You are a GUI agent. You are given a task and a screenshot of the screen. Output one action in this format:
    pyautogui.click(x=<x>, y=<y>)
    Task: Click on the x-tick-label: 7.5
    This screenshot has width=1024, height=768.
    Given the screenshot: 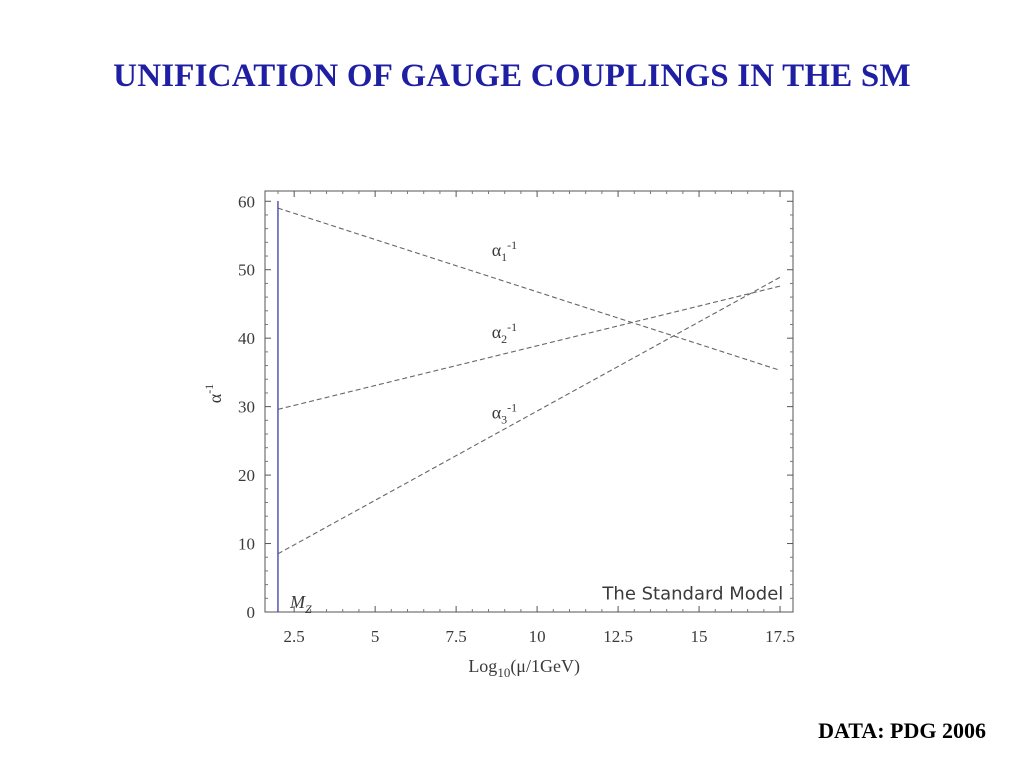 What is the action you would take?
    pyautogui.click(x=455, y=636)
    